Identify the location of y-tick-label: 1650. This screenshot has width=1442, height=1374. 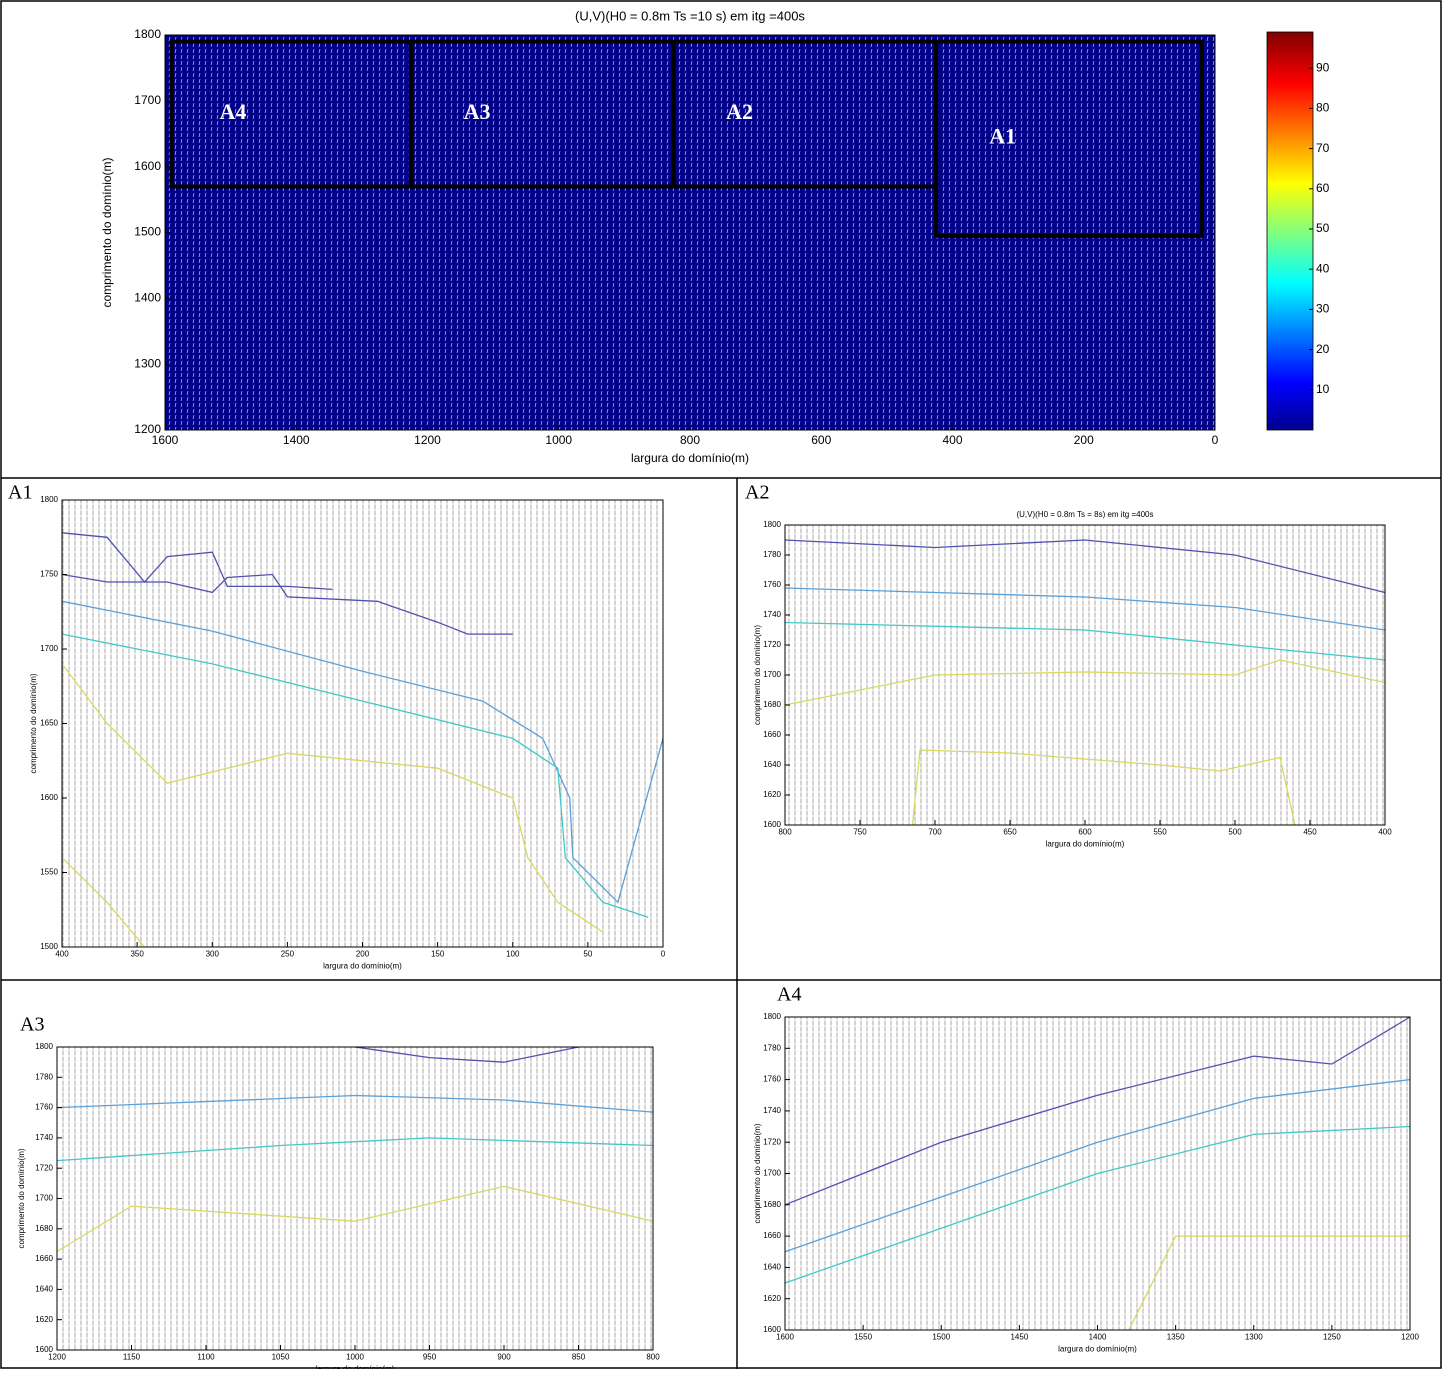
(49, 723).